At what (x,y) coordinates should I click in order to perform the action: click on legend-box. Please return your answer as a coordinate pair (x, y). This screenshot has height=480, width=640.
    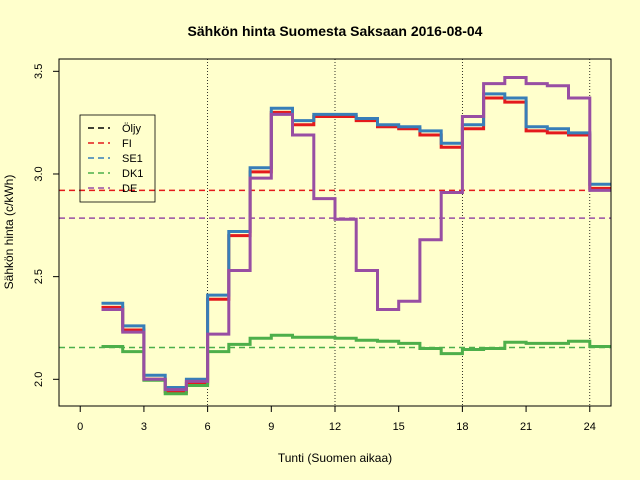
    Looking at the image, I should click on (117, 158).